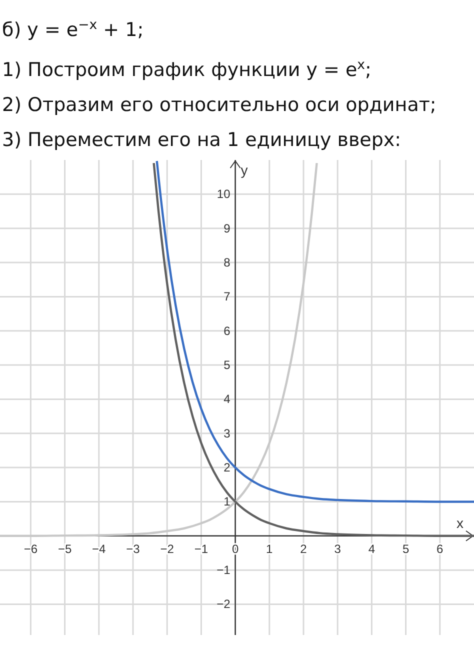 This screenshot has height=653, width=474. What do you see at coordinates (31, 549) in the screenshot?
I see `x-tick-label: −6` at bounding box center [31, 549].